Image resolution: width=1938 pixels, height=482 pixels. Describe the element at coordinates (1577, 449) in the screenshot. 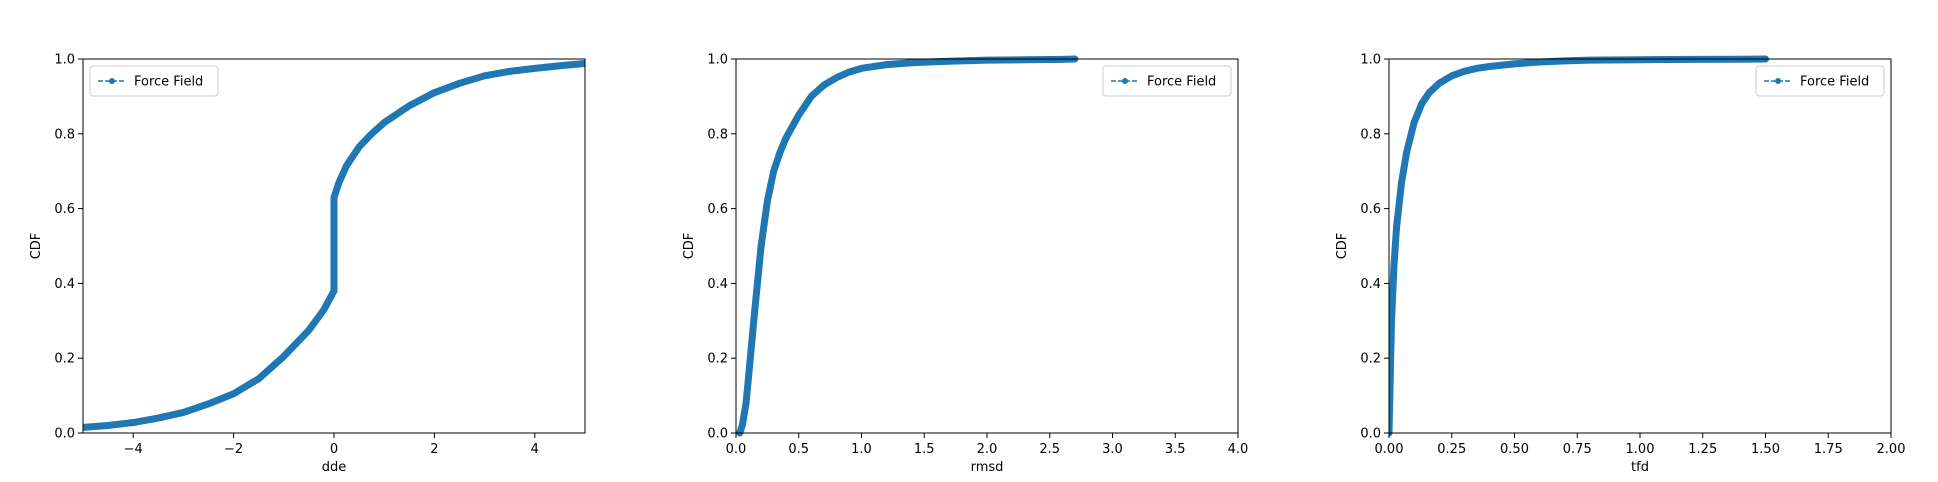

I see `x-tick-label: 0.75` at that location.